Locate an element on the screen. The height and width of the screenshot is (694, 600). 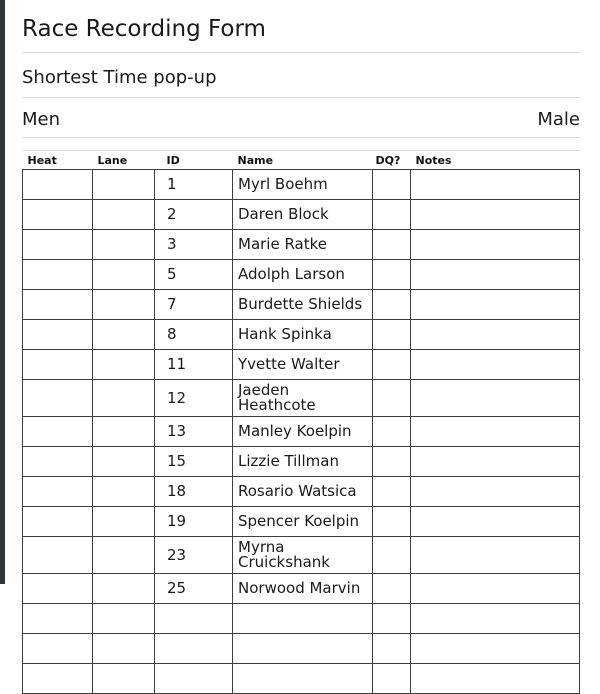
cell-name: Burdette Shields is located at coordinates (302, 304).